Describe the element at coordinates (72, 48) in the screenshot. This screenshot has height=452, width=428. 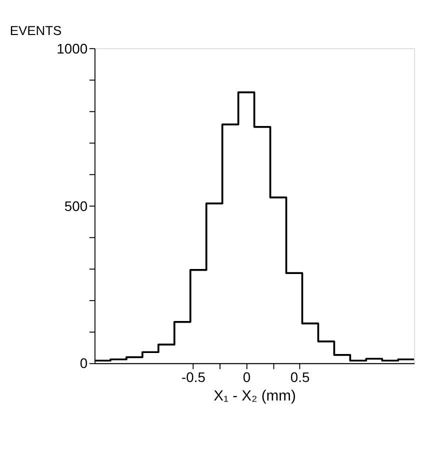
I see `y-tick-label: 1000` at that location.